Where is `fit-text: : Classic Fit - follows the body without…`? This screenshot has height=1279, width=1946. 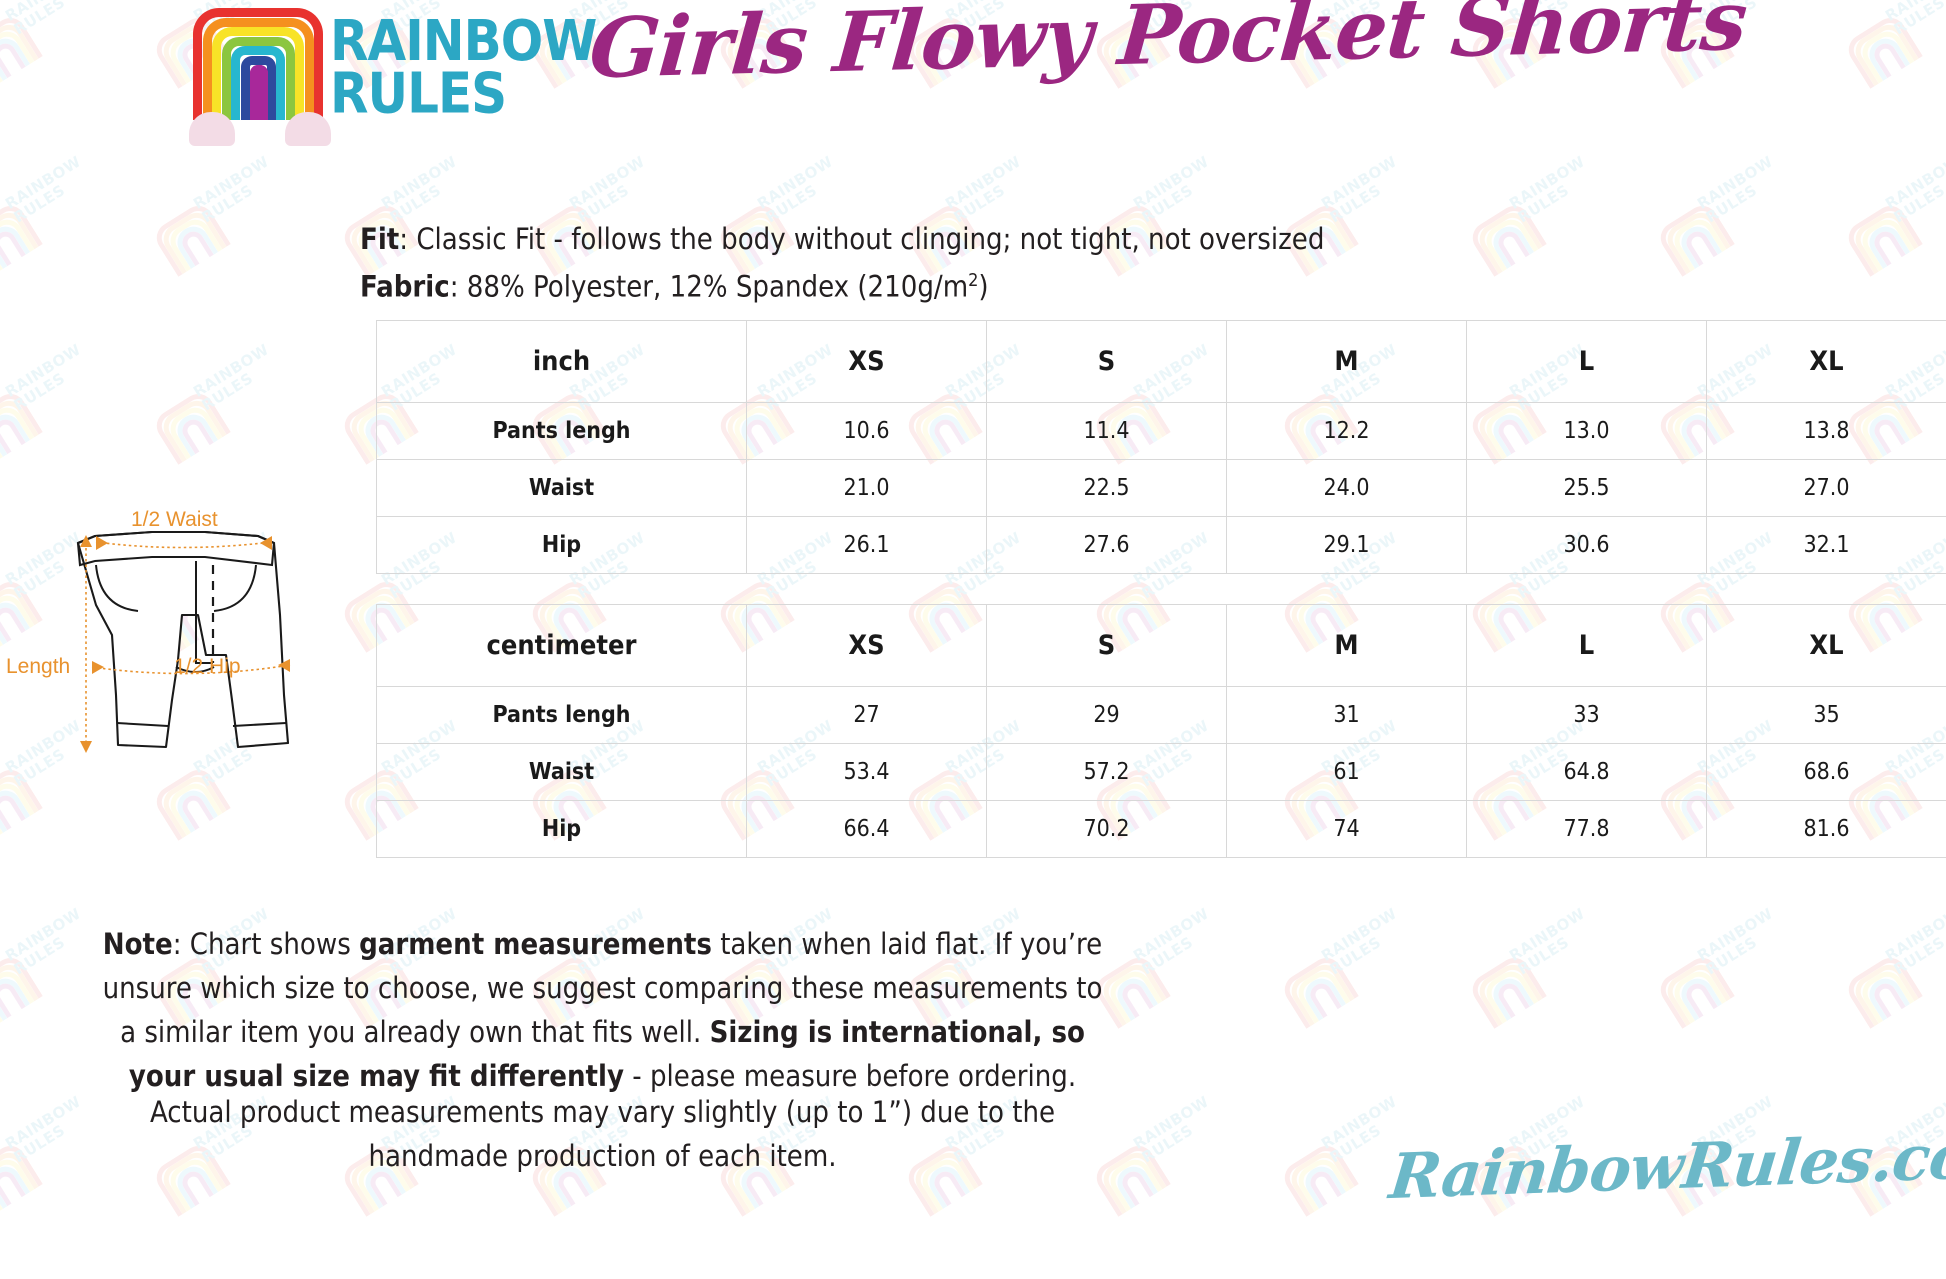 fit-text: : Classic Fit - follows the body without… is located at coordinates (862, 239).